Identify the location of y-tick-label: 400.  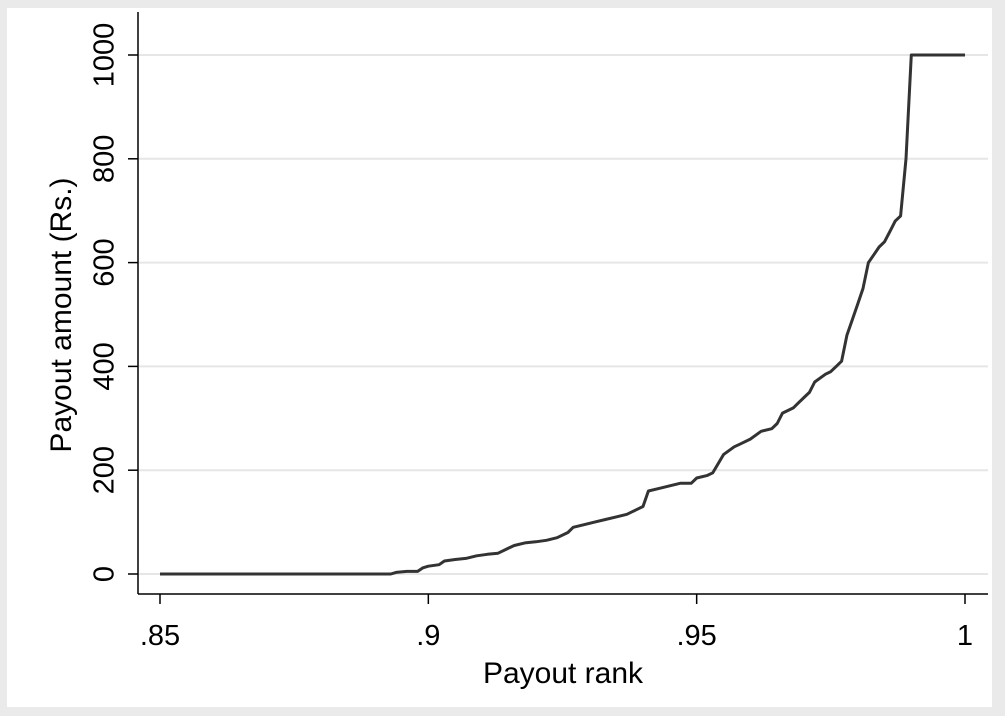
(105, 366).